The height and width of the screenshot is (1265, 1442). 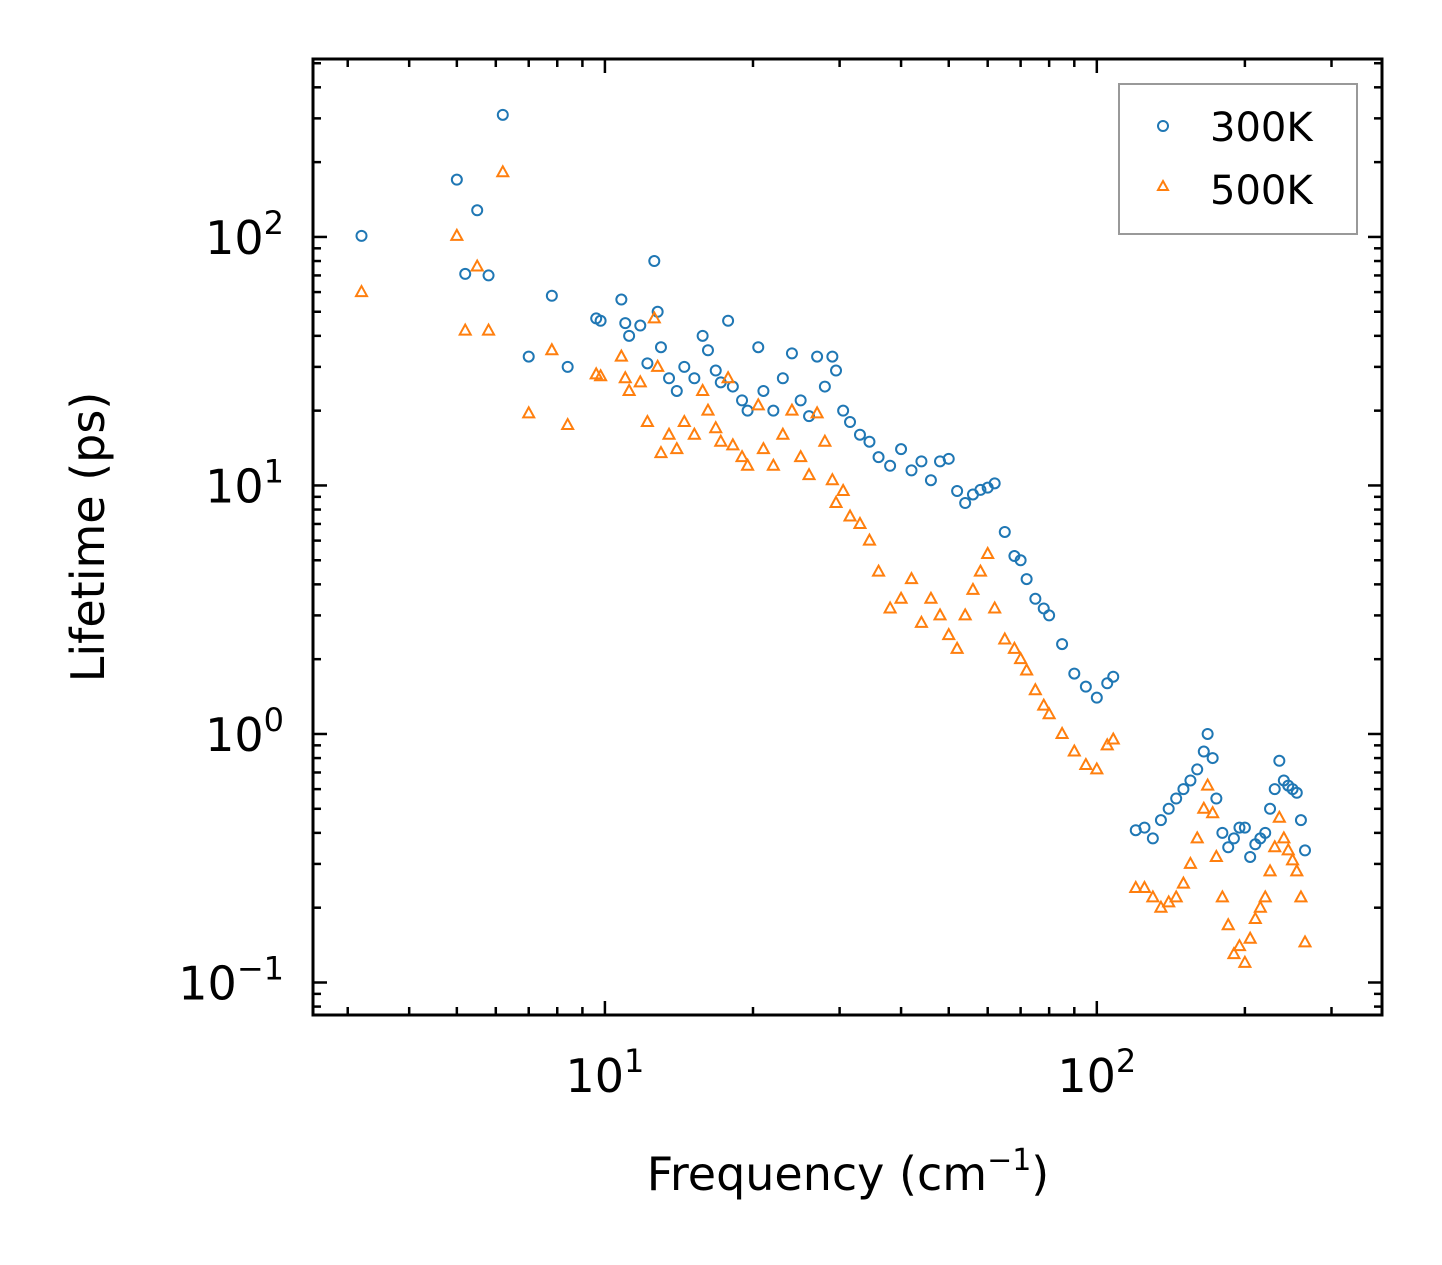 What do you see at coordinates (88, 537) in the screenshot?
I see `y-axis-label: Lifetime (ps)` at bounding box center [88, 537].